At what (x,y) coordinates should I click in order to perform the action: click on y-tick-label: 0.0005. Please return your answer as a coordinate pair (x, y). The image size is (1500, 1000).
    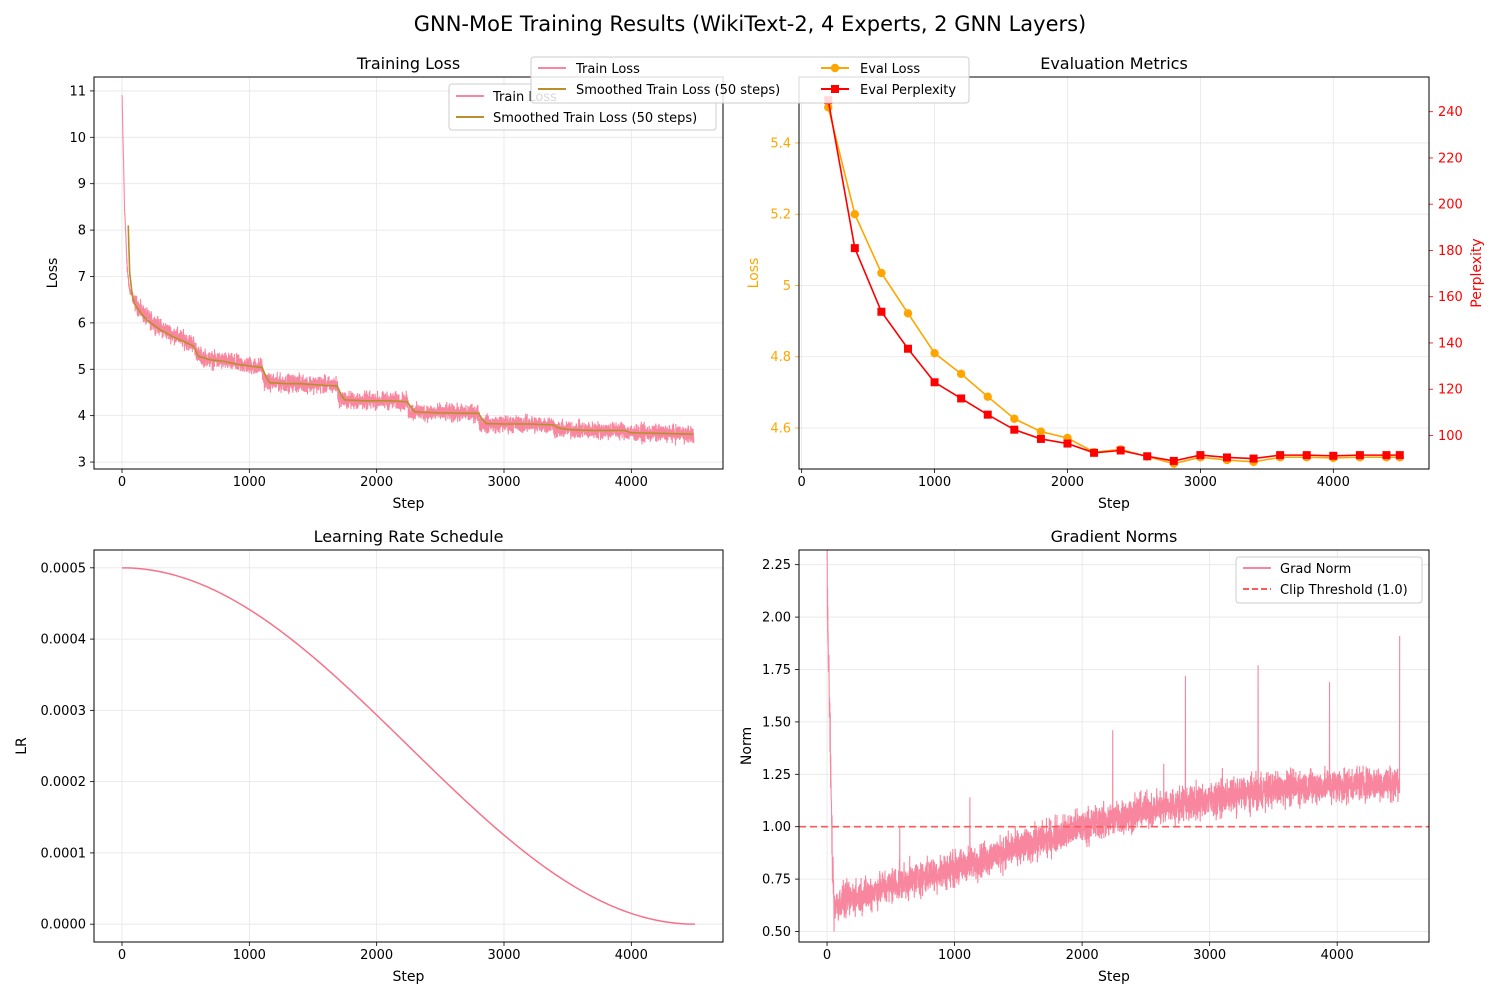
    Looking at the image, I should click on (64, 568).